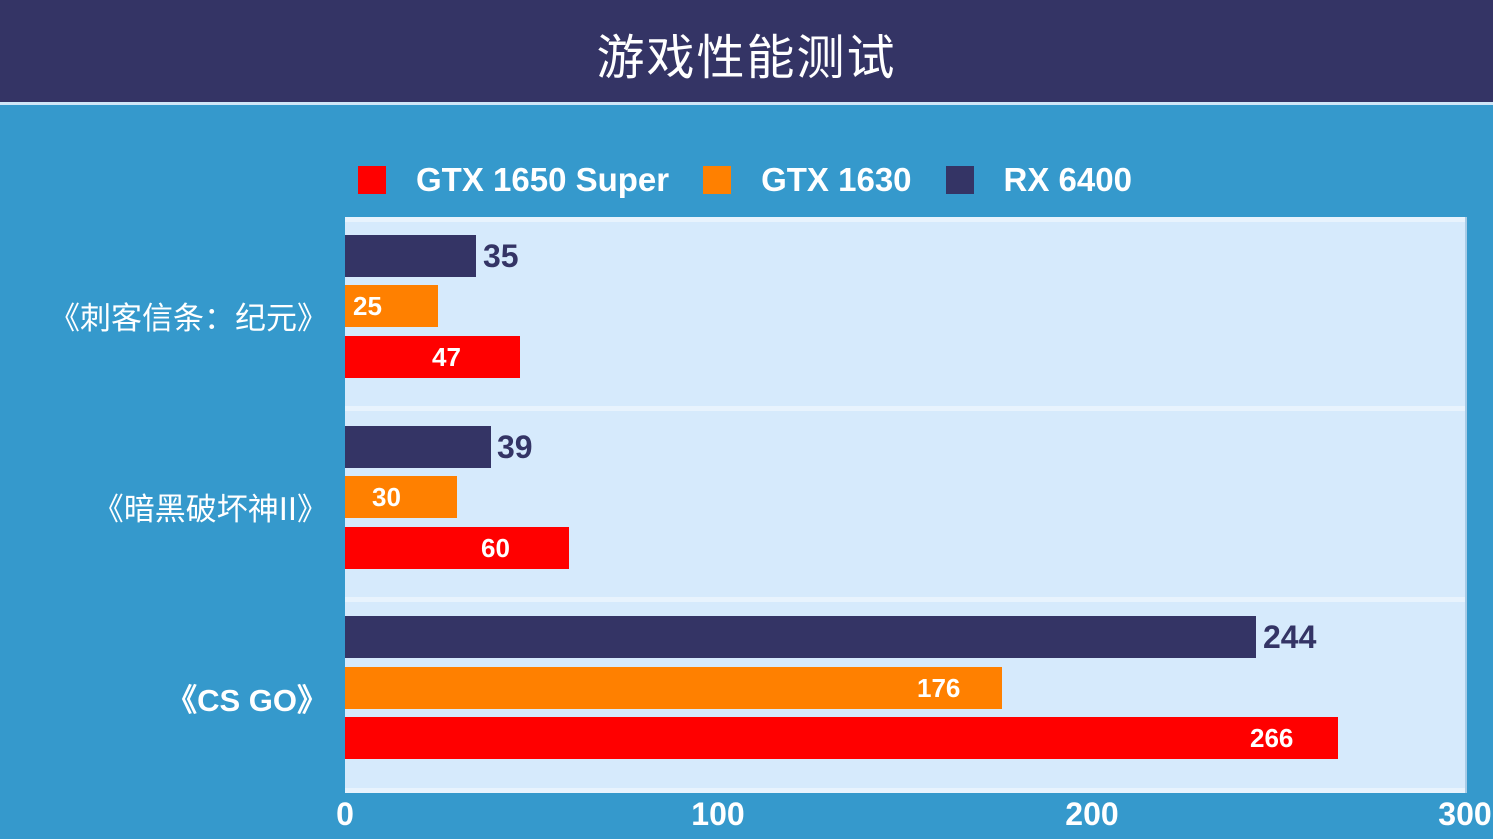 The width and height of the screenshot is (1493, 839). Describe the element at coordinates (939, 688) in the screenshot. I see `value-label: 176` at that location.